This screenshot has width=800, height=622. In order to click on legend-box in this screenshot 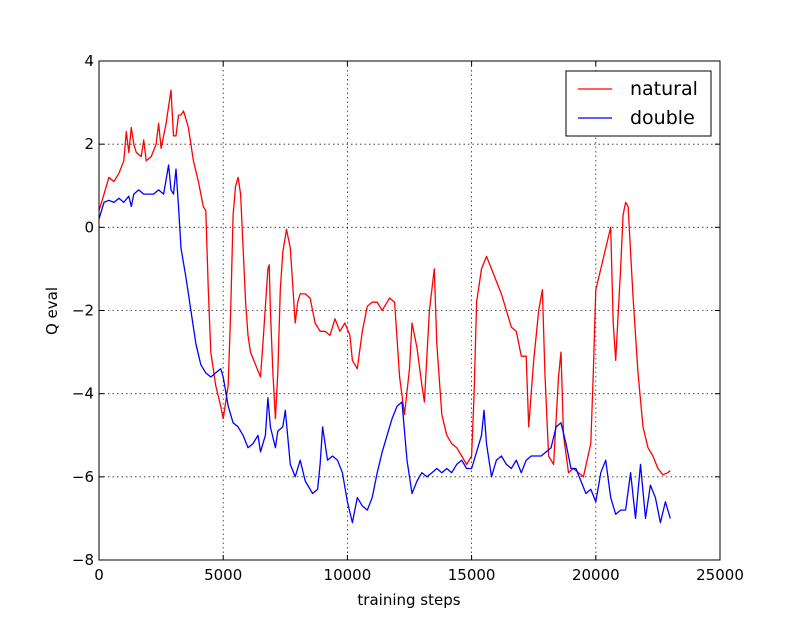, I will do `click(638, 103)`.